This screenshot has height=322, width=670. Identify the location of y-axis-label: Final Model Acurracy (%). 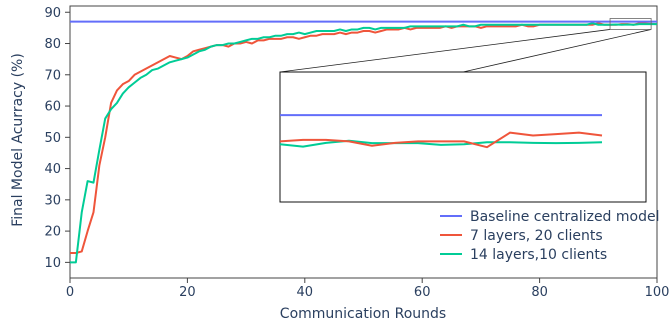
(18, 140).